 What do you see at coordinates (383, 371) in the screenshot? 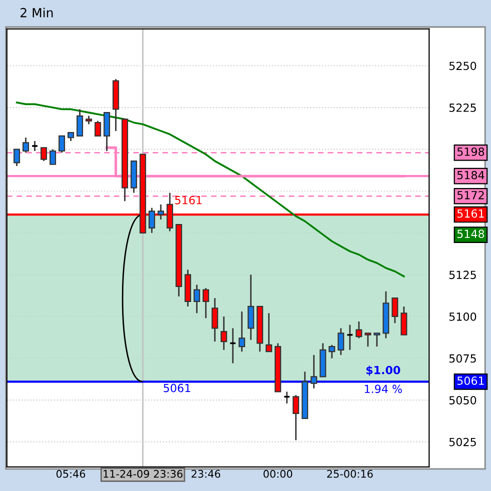
I see `annotation: $1.00` at bounding box center [383, 371].